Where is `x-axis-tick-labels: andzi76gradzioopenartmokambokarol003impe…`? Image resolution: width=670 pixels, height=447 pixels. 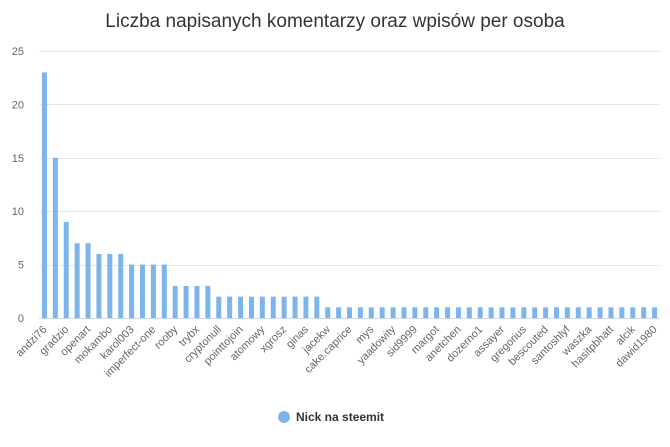 x-axis-tick-labels: andzi76gradzioopenartmokambokarol003impe… is located at coordinates (337, 351).